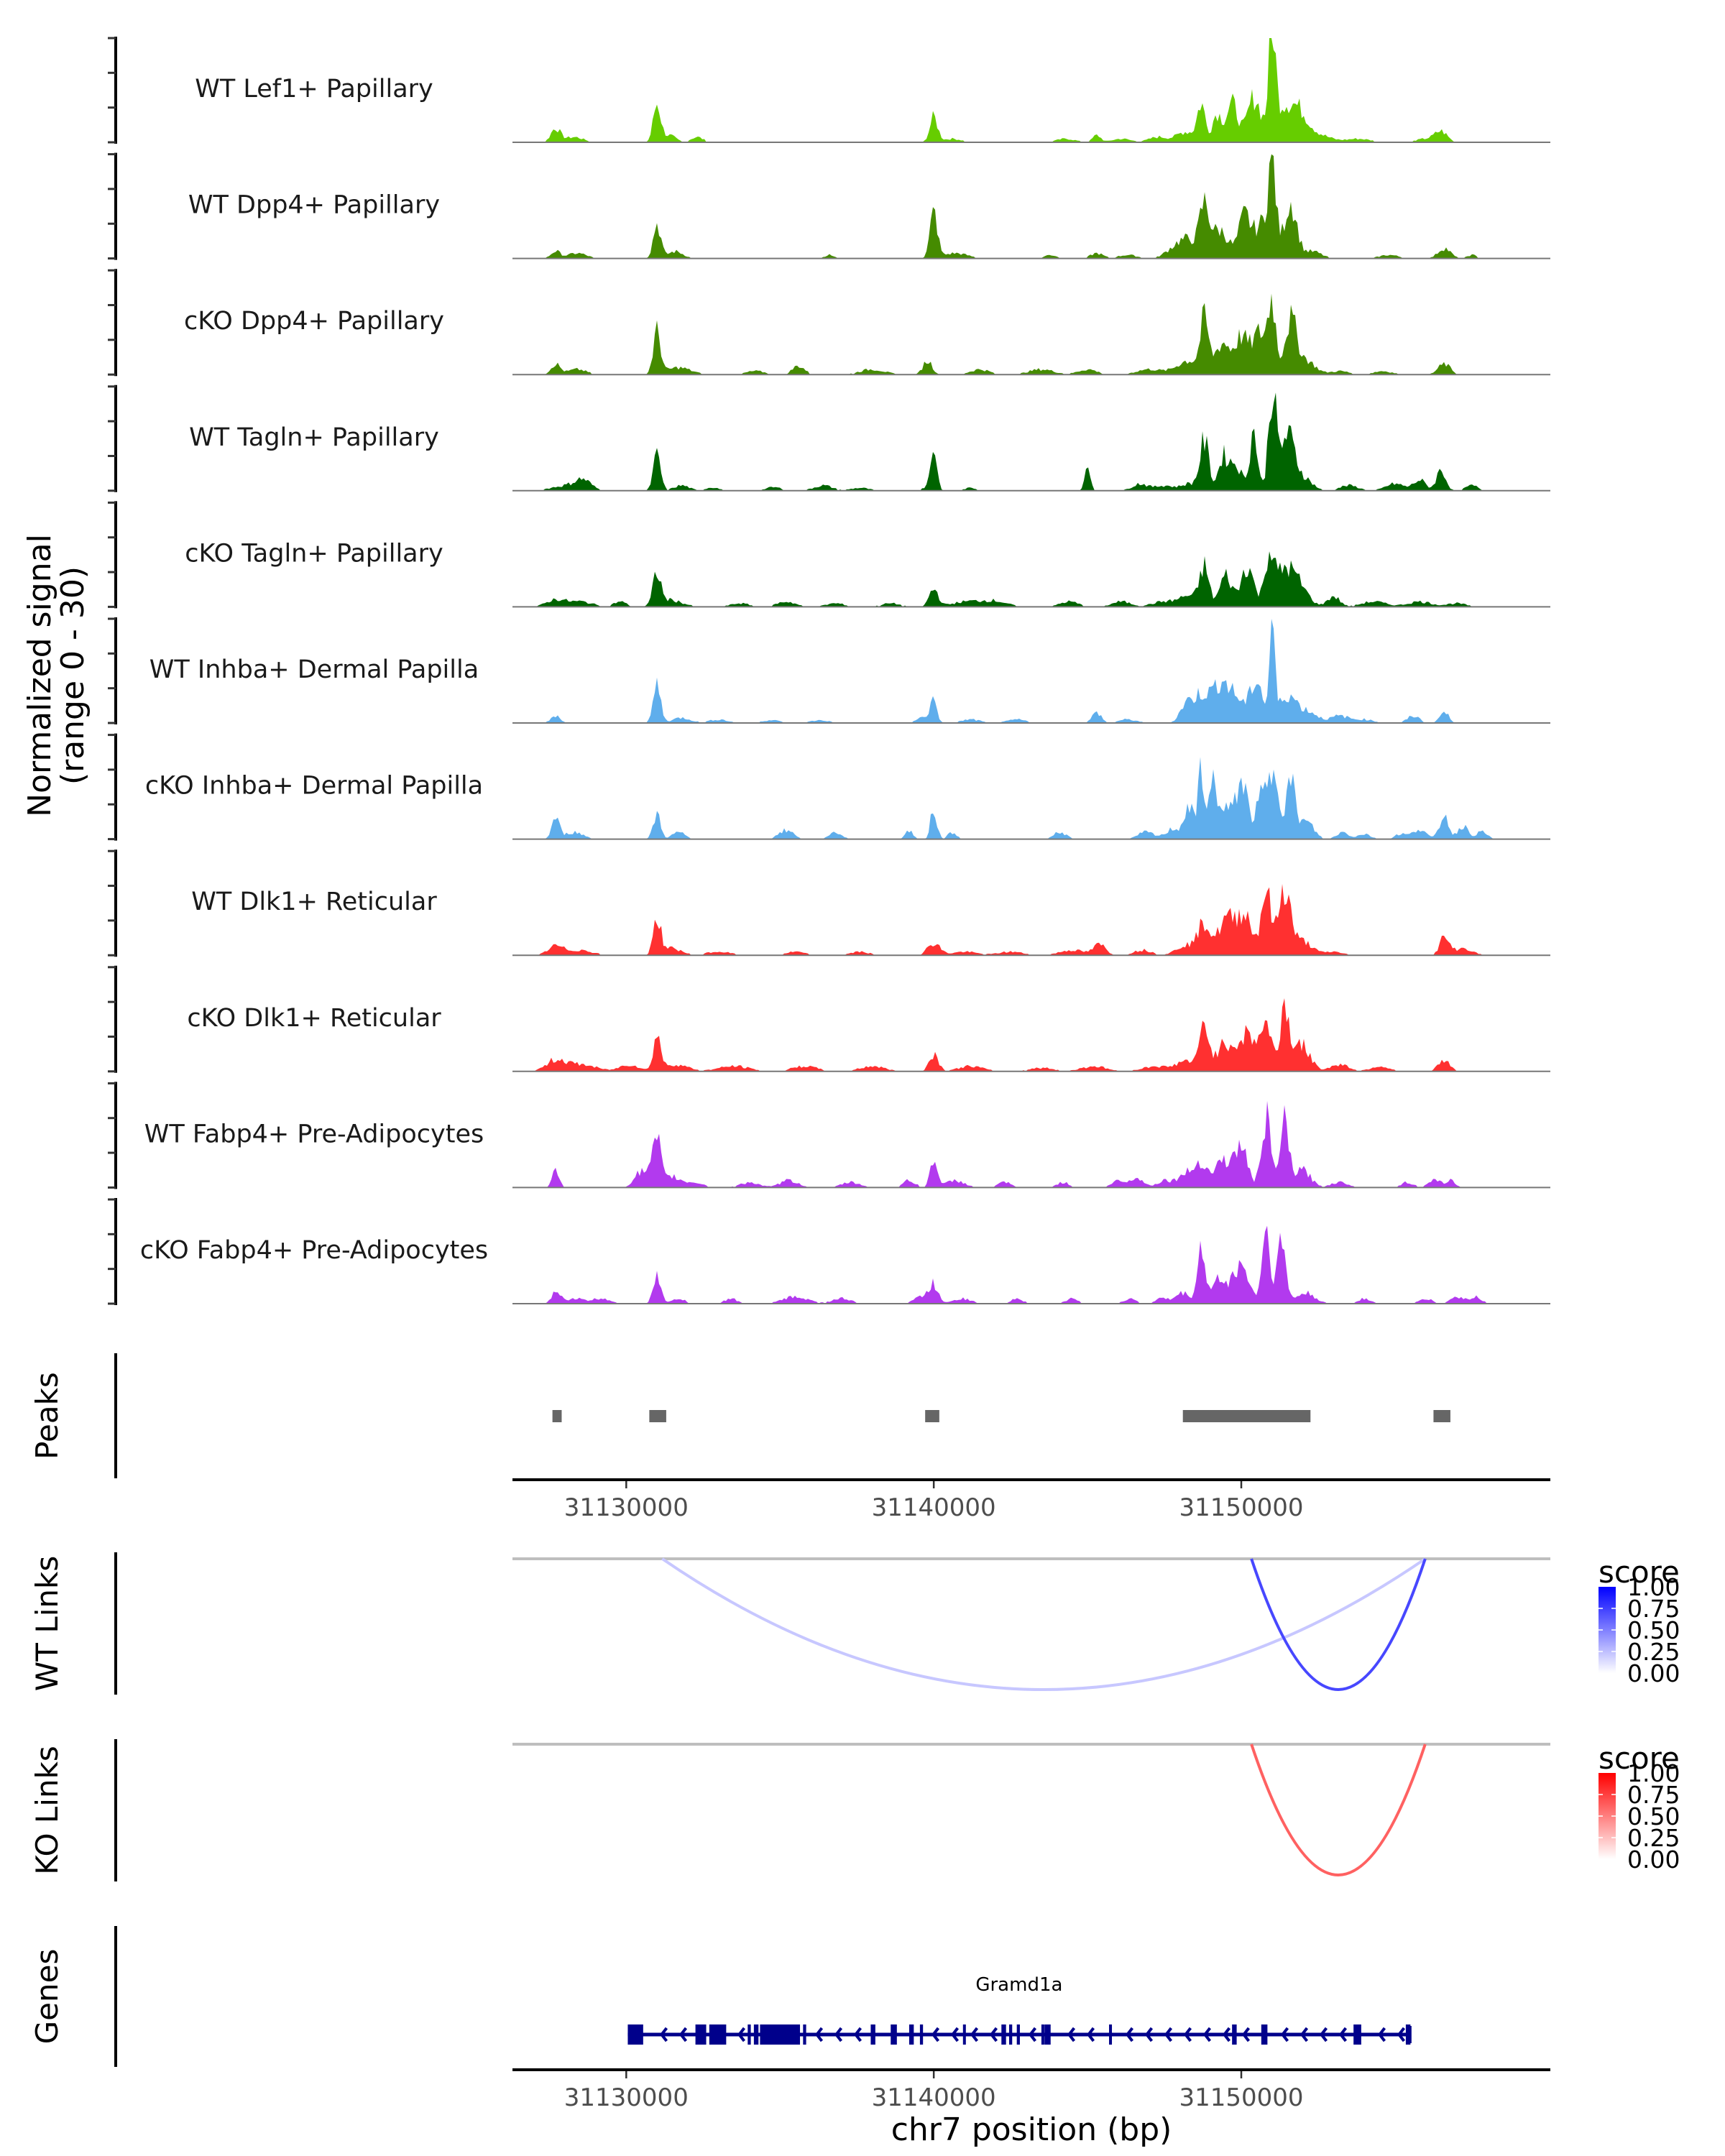 This screenshot has height=2156, width=1725. I want to click on coverage-track: WT Lef1+ Papillary, so click(829, 91).